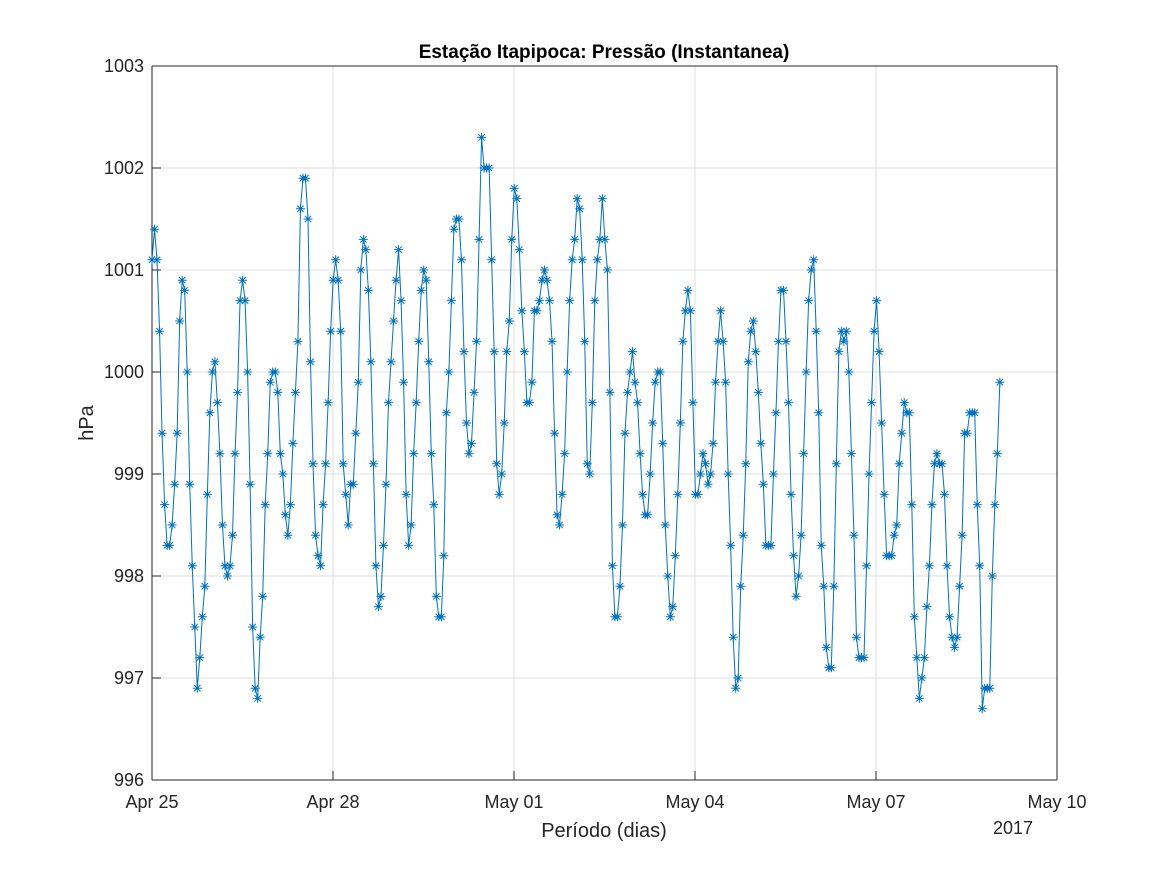 The width and height of the screenshot is (1167, 875). Describe the element at coordinates (604, 831) in the screenshot. I see `x-axis-label: Período (dias)` at that location.